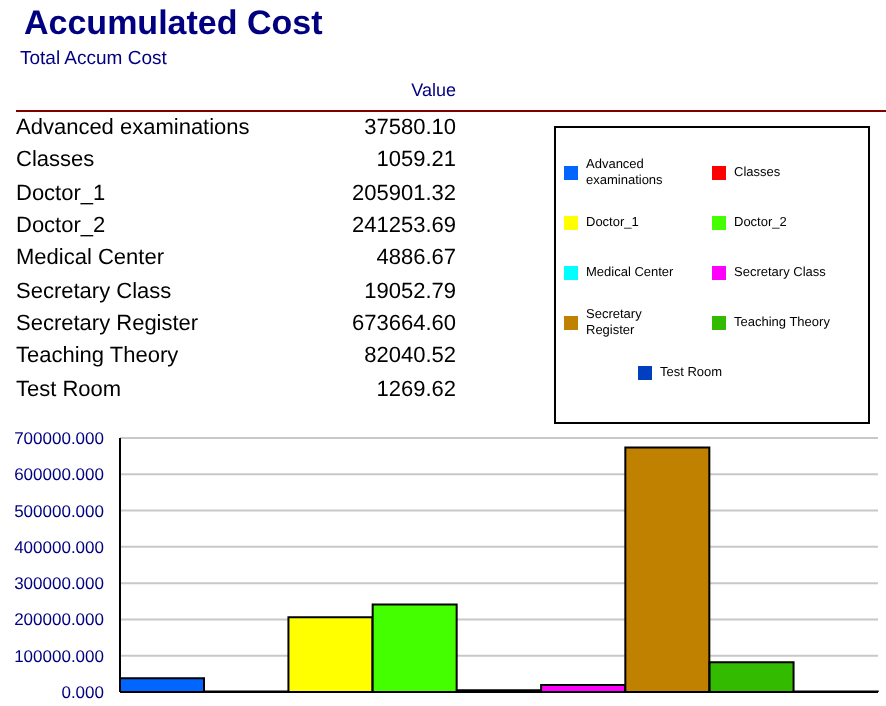 This screenshot has height=706, width=886. I want to click on text: 1269.62, so click(415, 389).